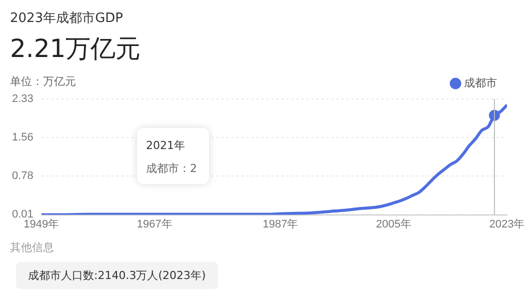  What do you see at coordinates (42, 224) in the screenshot?
I see `x-tick-label: 1949年` at bounding box center [42, 224].